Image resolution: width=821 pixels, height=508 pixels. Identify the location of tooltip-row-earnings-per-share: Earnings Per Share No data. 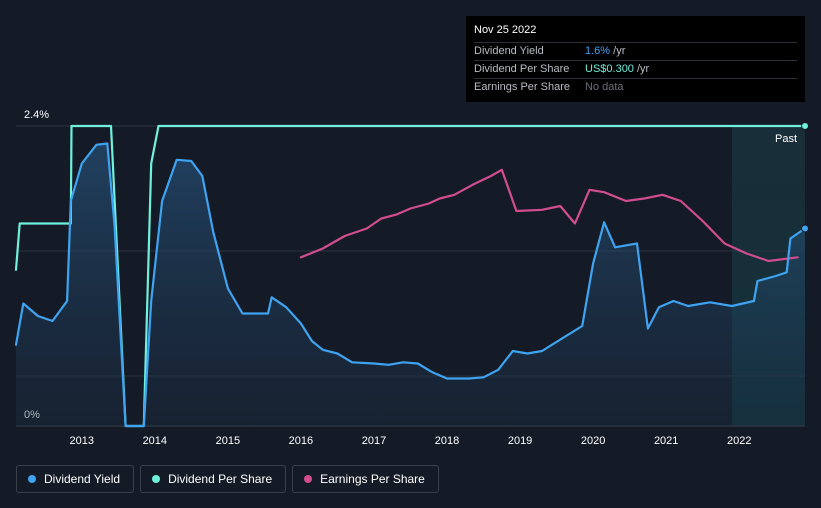
(635, 87).